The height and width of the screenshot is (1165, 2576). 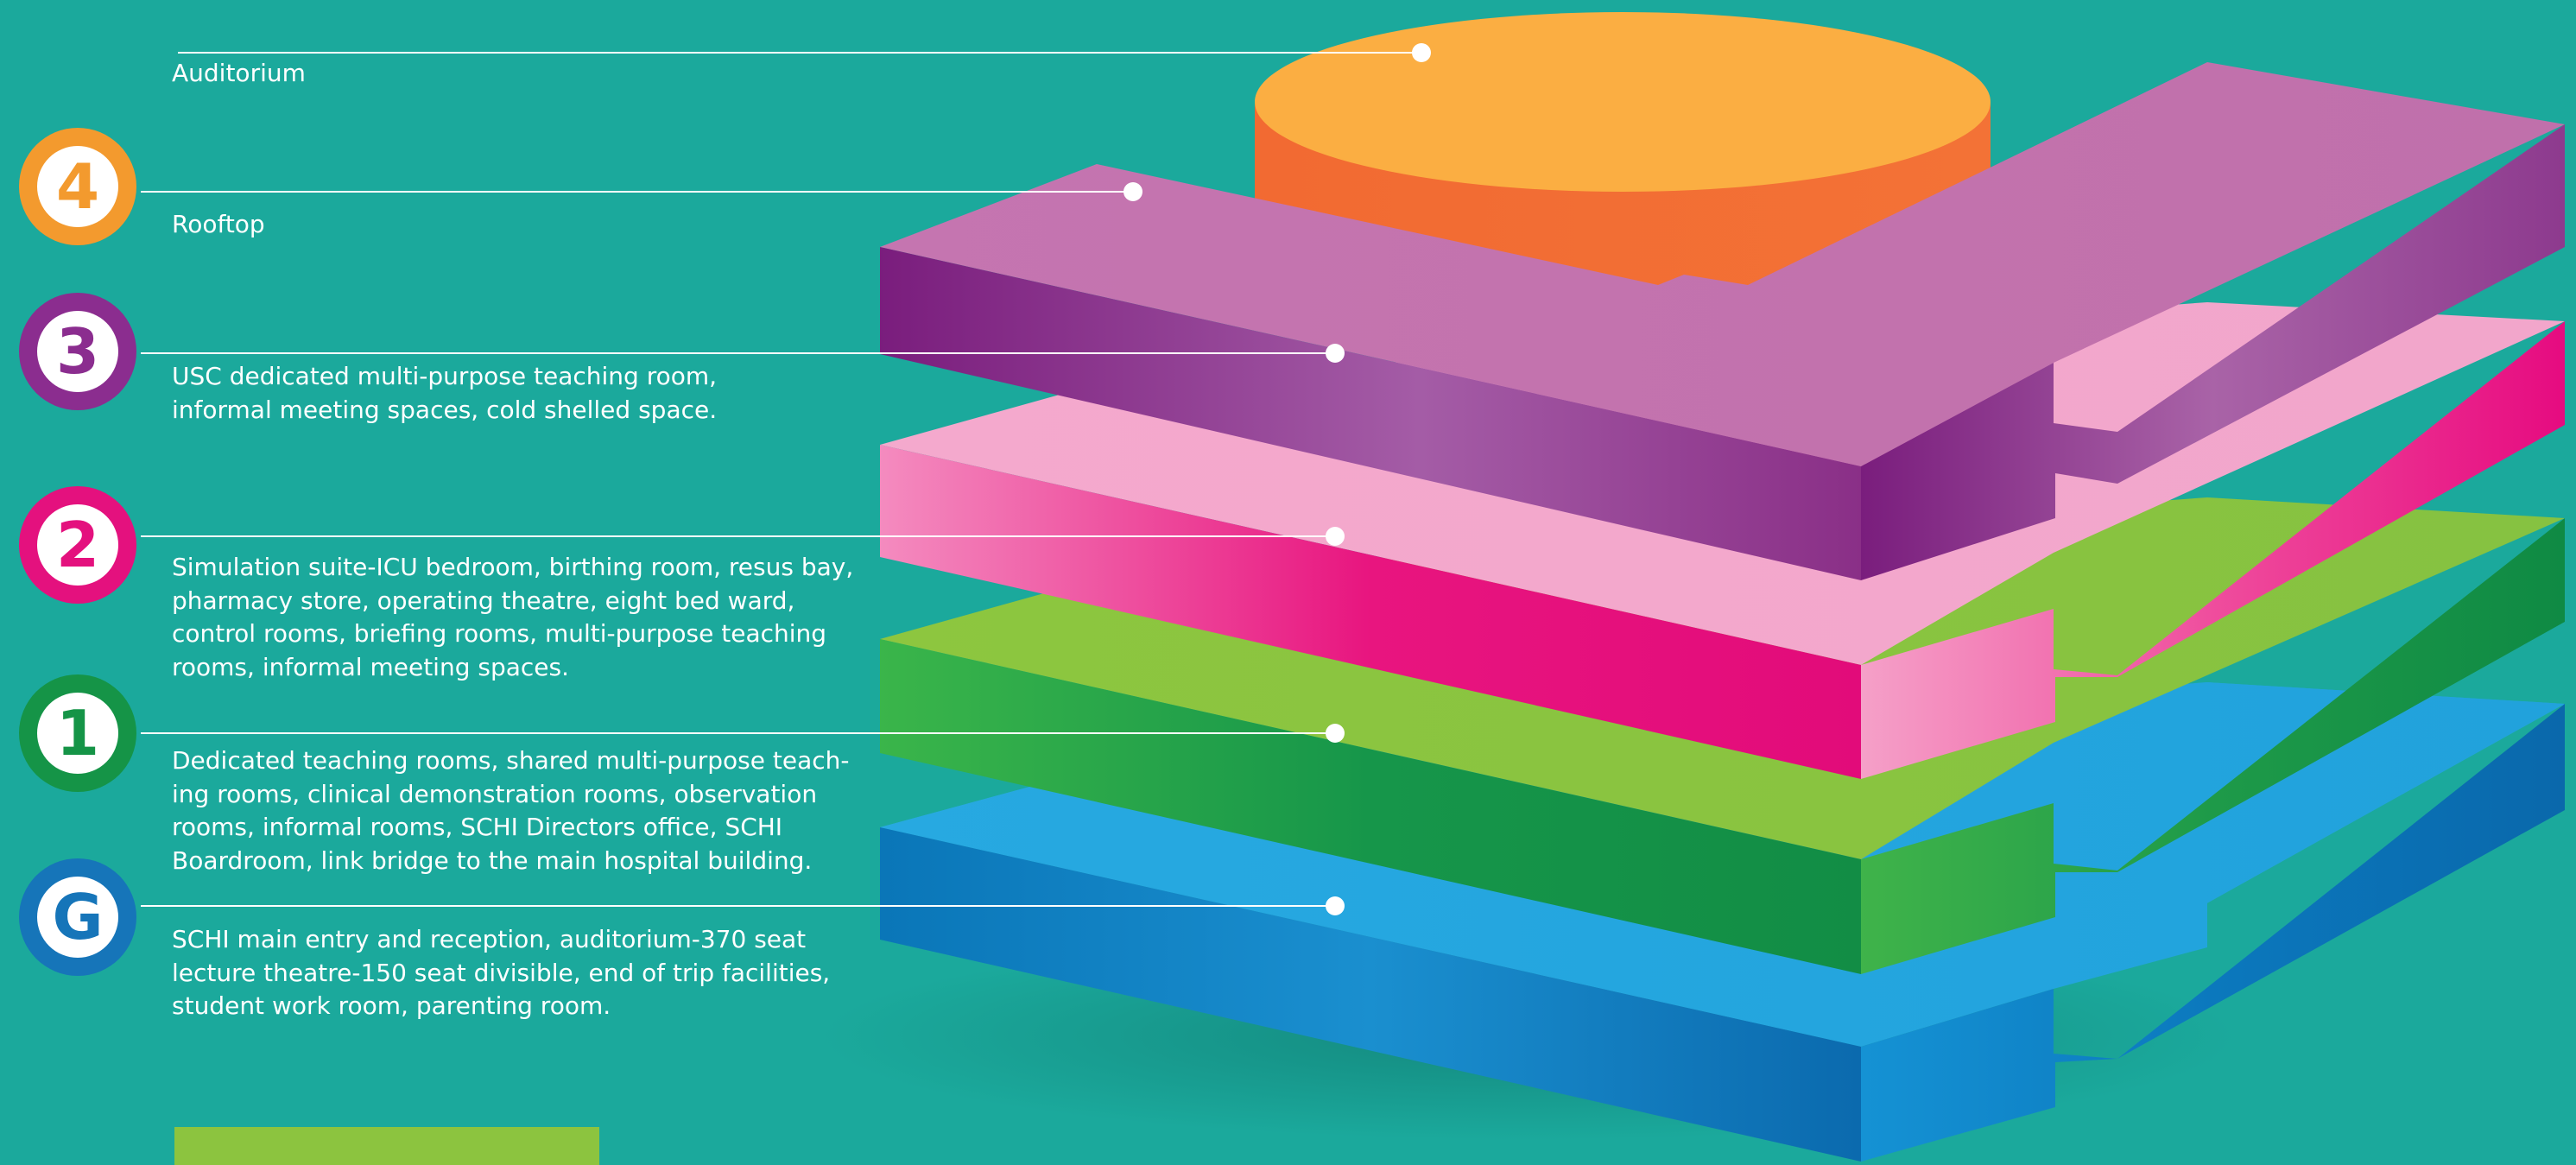 I want to click on badge-level-1-text: 1, so click(x=77, y=733).